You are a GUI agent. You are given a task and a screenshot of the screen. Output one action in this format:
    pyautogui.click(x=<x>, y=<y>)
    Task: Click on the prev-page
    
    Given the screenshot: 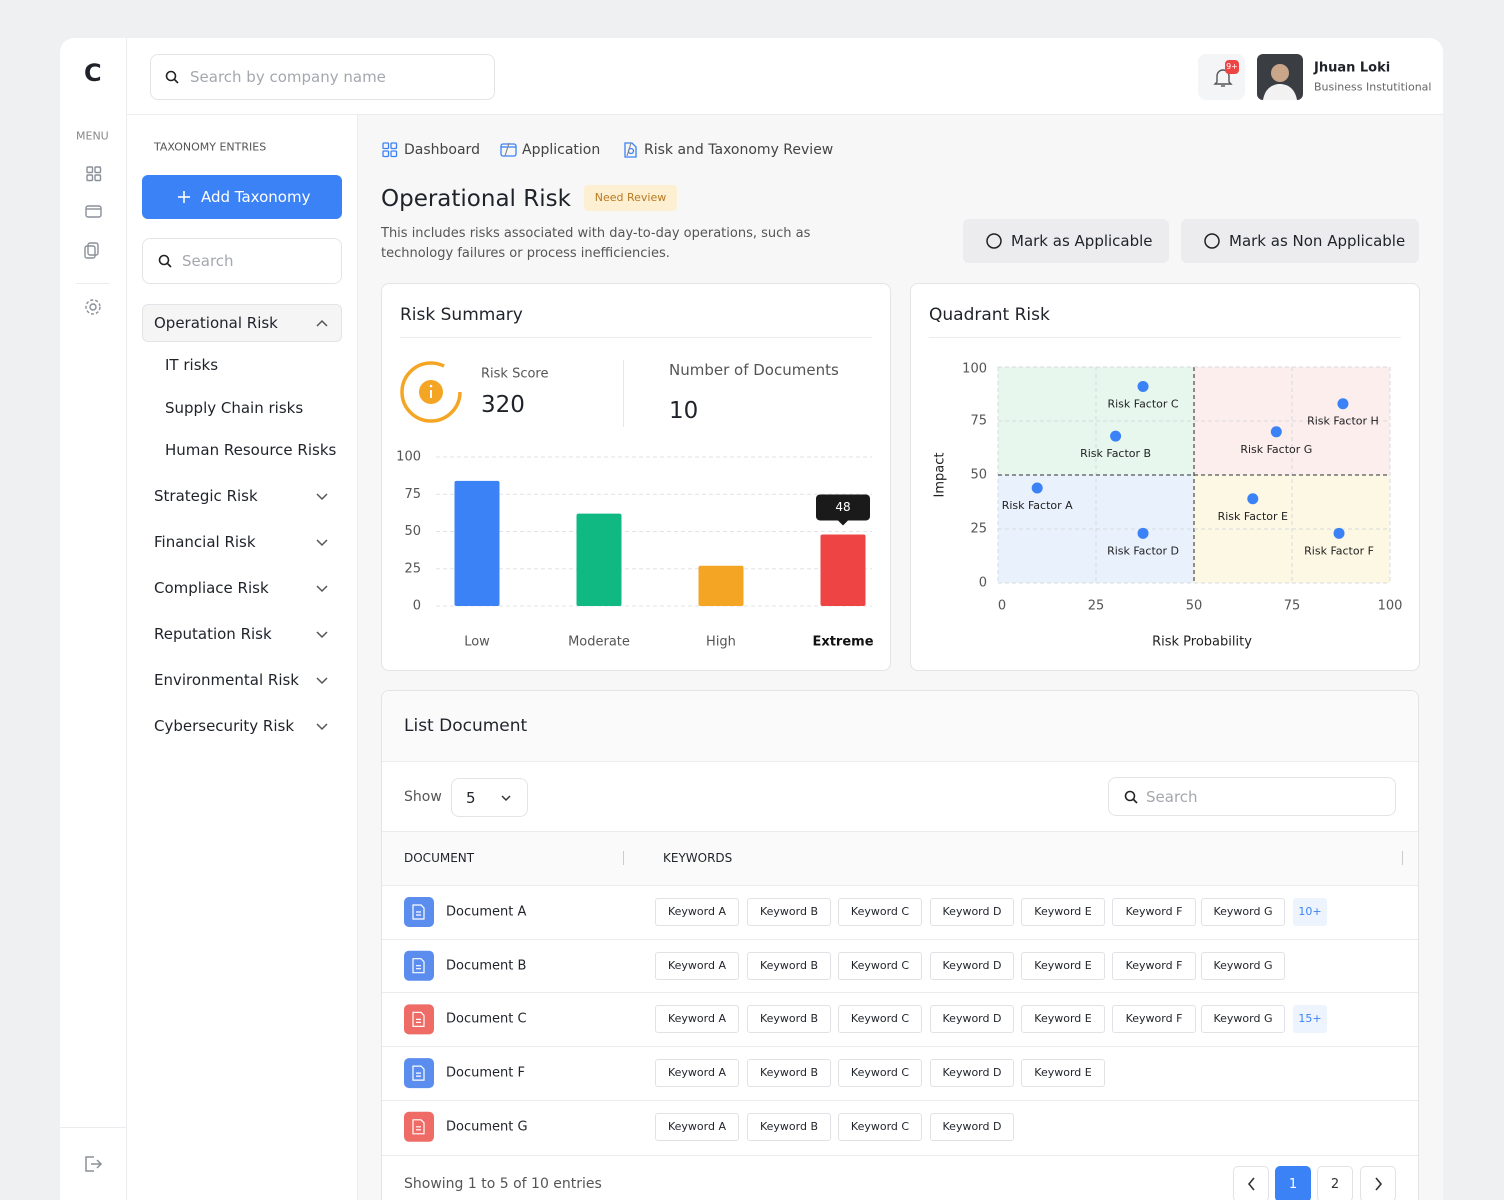 What is the action you would take?
    pyautogui.click(x=1251, y=1183)
    